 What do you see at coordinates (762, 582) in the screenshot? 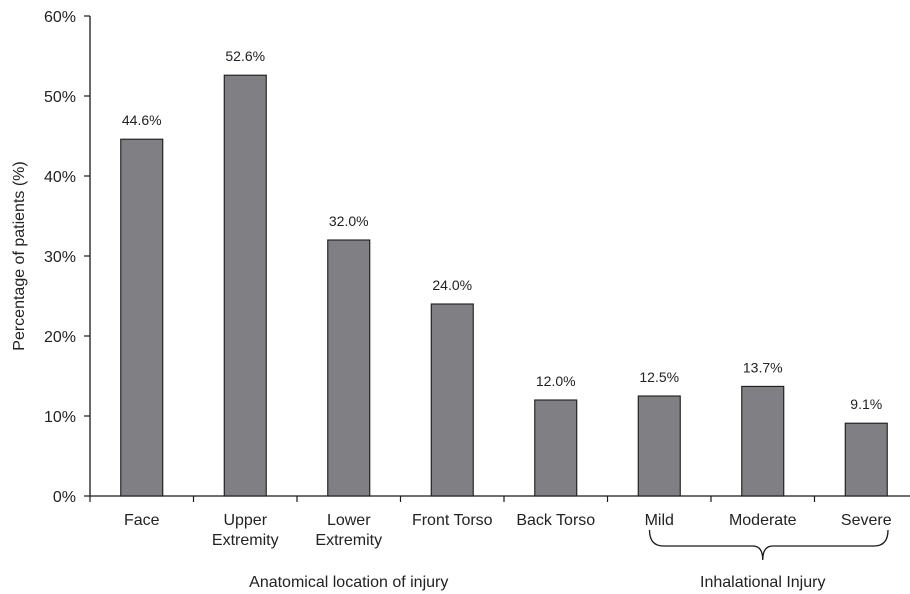
I see `group-label: Inhalational Injury` at bounding box center [762, 582].